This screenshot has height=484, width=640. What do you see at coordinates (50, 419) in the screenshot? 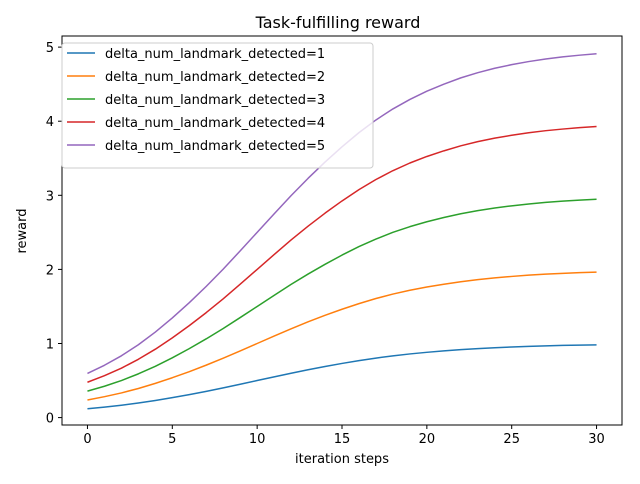
I see `y-tick-label: 0` at bounding box center [50, 419].